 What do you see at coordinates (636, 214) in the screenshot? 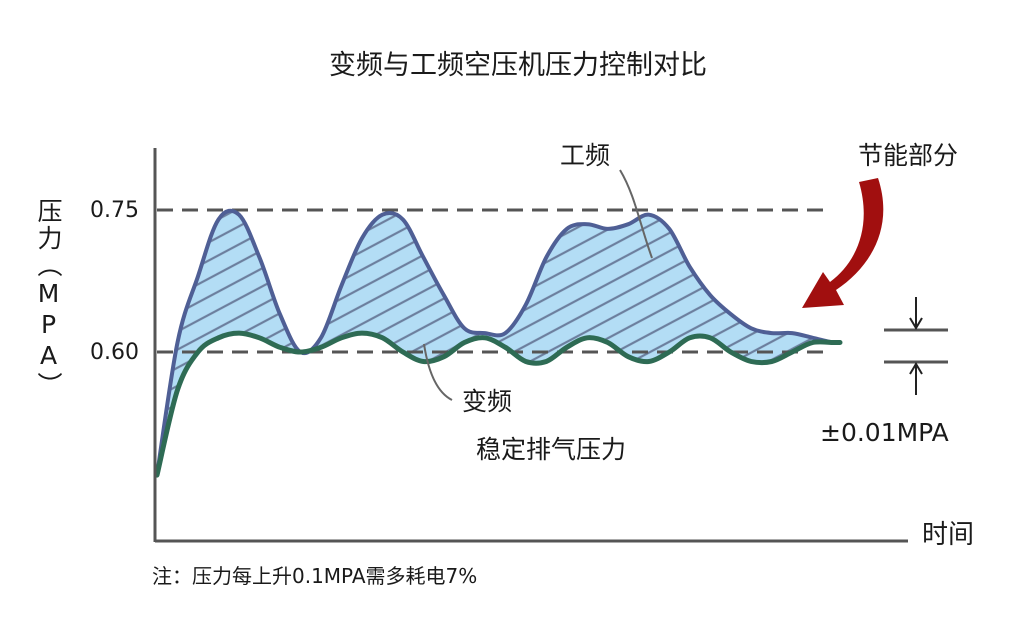
I see `gongpin-leader-line` at bounding box center [636, 214].